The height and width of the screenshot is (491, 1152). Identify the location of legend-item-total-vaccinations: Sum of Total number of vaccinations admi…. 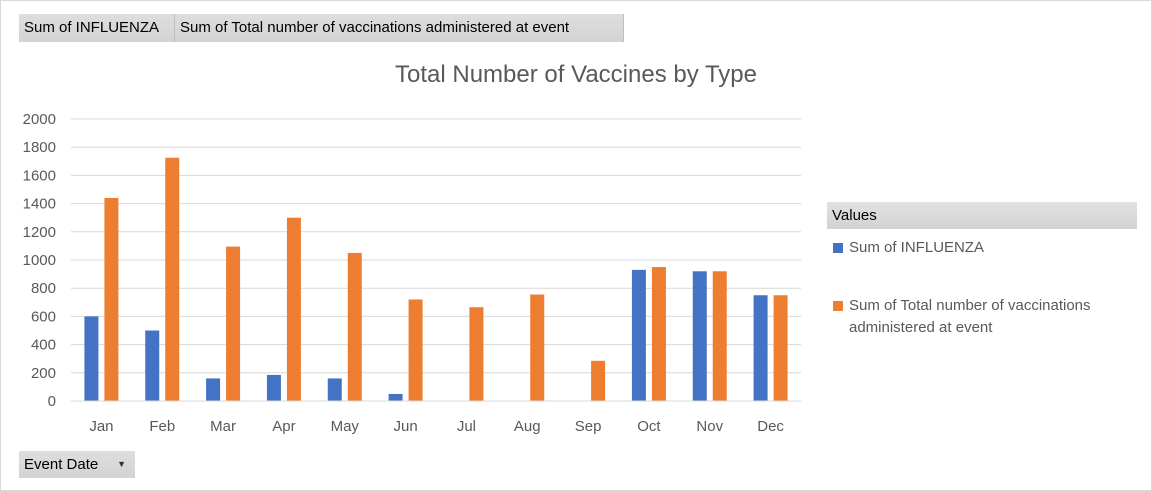
(983, 317).